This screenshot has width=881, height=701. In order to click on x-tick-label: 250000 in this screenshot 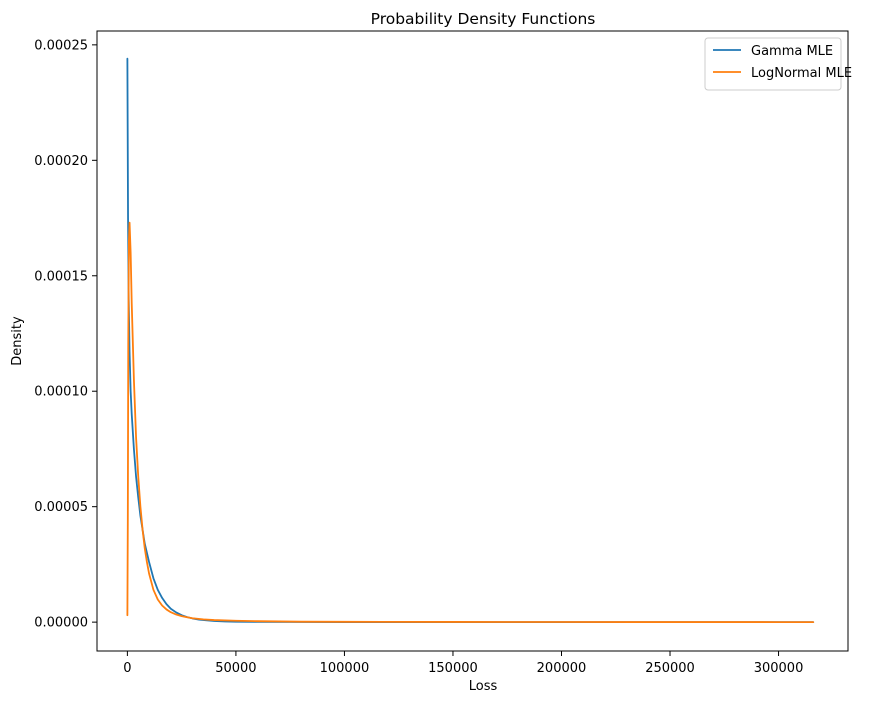, I will do `click(670, 668)`.